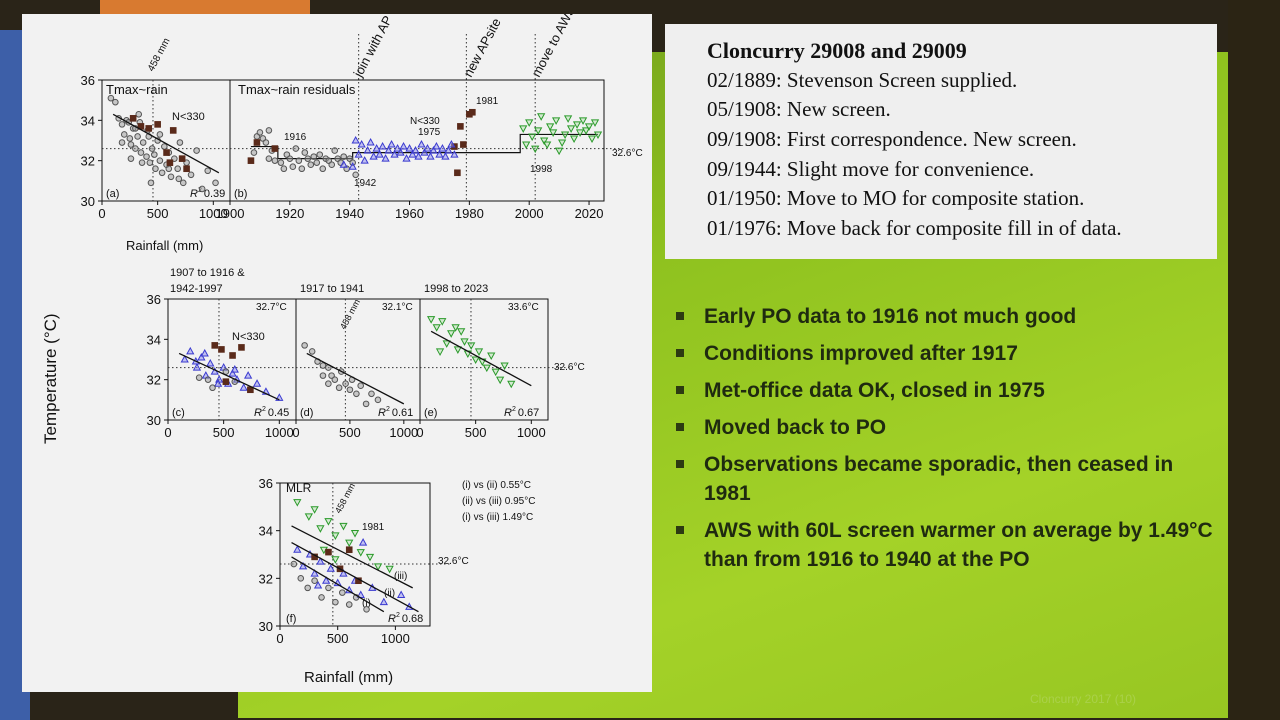 The height and width of the screenshot is (720, 1280). I want to click on panel-c-y-tick-label: 34, so click(154, 339).